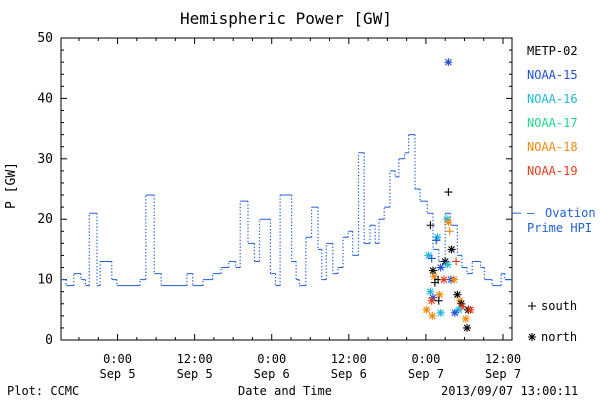  What do you see at coordinates (45, 280) in the screenshot?
I see `y-tick-label: 10` at bounding box center [45, 280].